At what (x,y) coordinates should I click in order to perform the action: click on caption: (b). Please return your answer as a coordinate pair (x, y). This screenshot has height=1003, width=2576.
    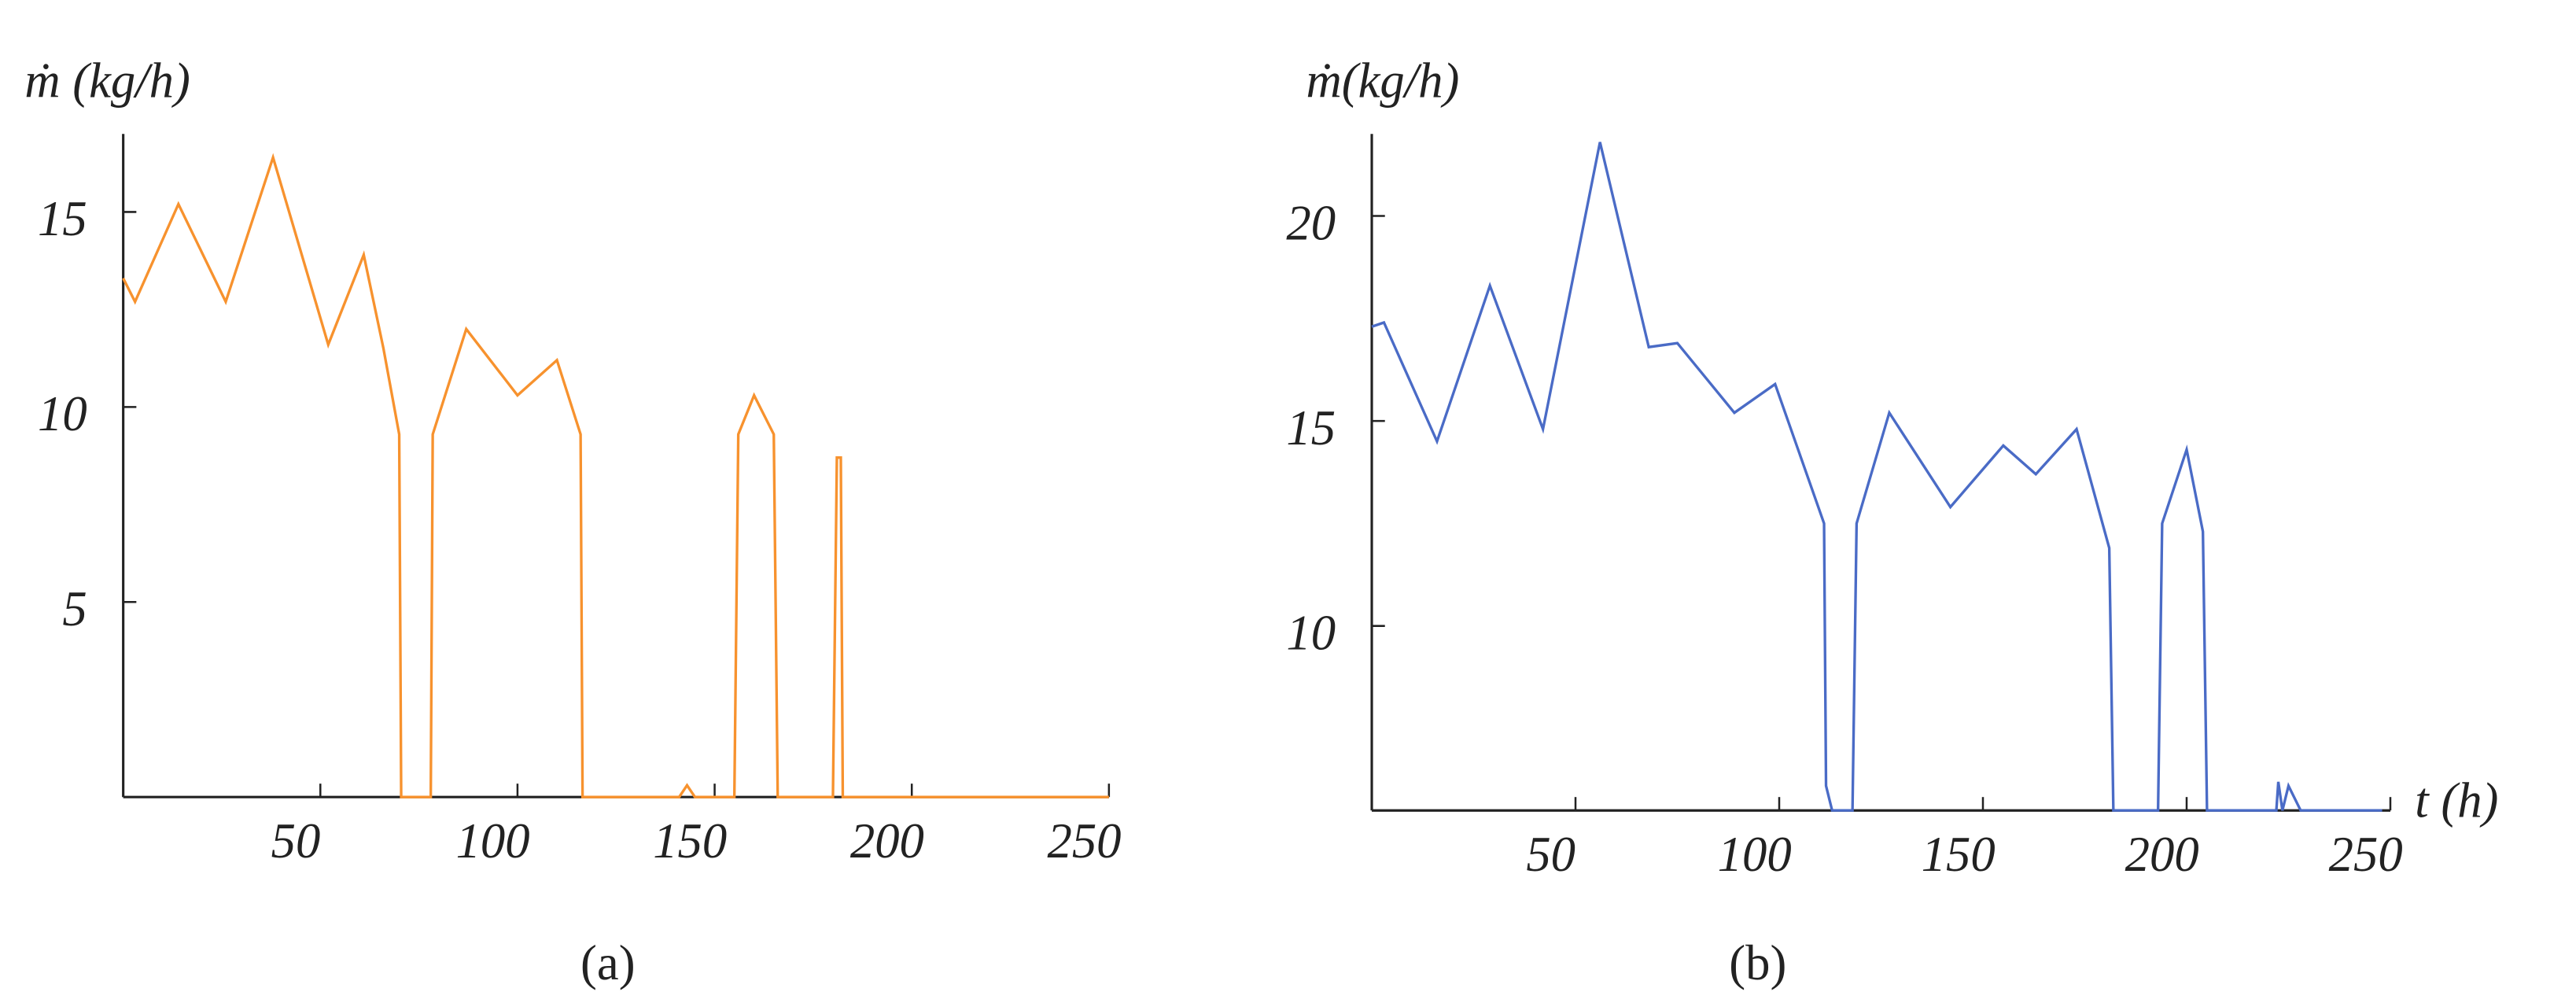
    Looking at the image, I should click on (1757, 963).